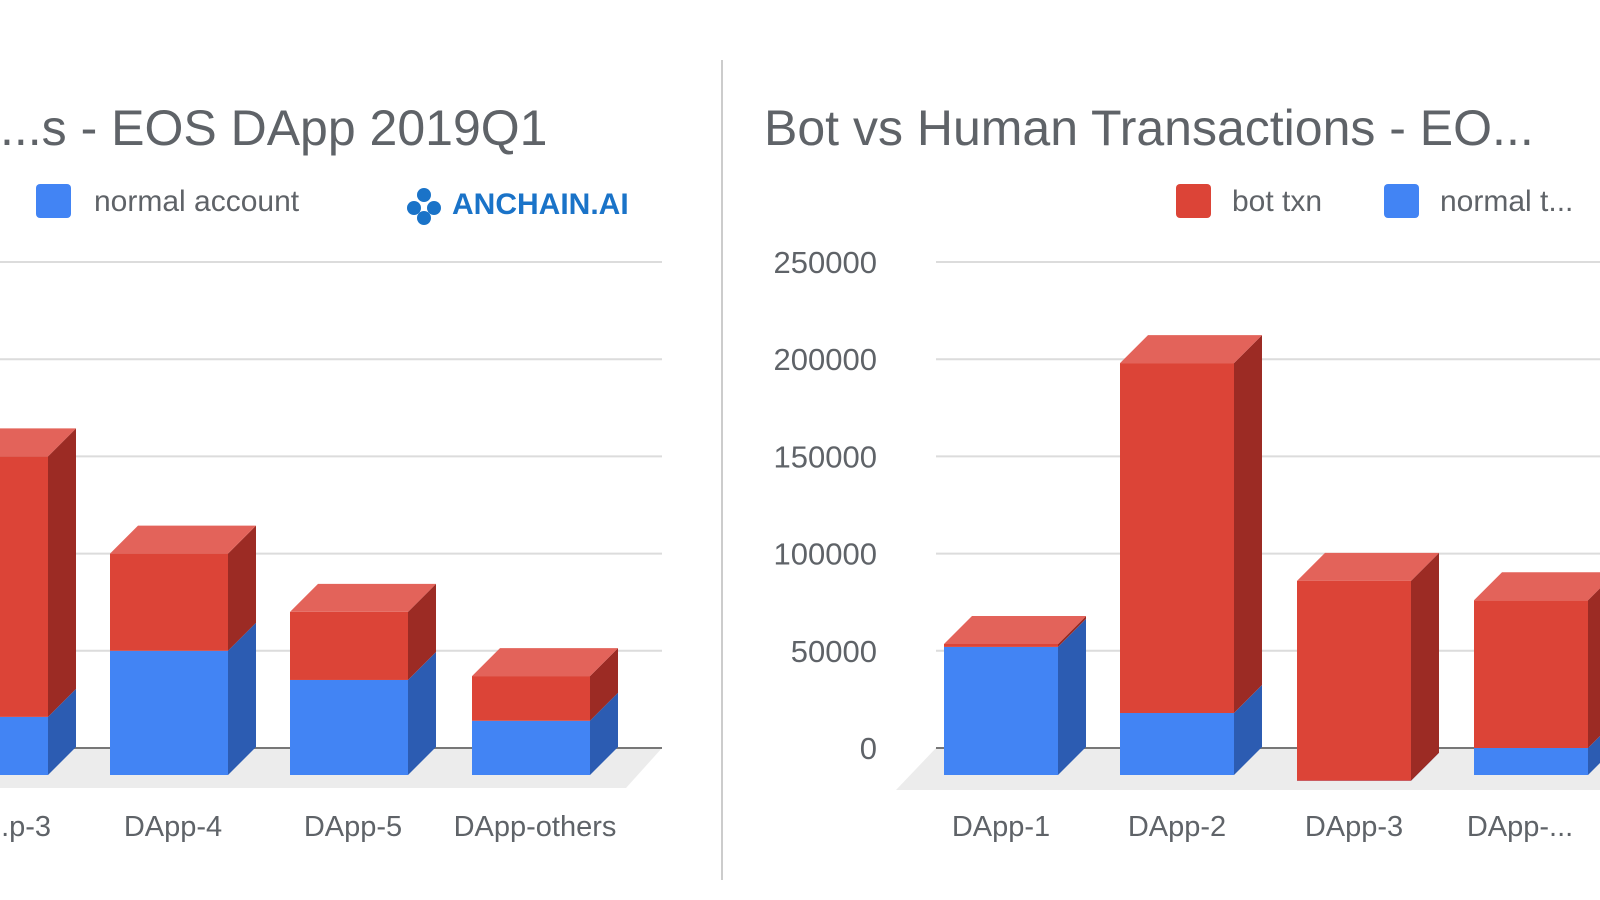 This screenshot has width=1600, height=900. Describe the element at coordinates (834, 651) in the screenshot. I see `y-tick-label: 50000` at that location.